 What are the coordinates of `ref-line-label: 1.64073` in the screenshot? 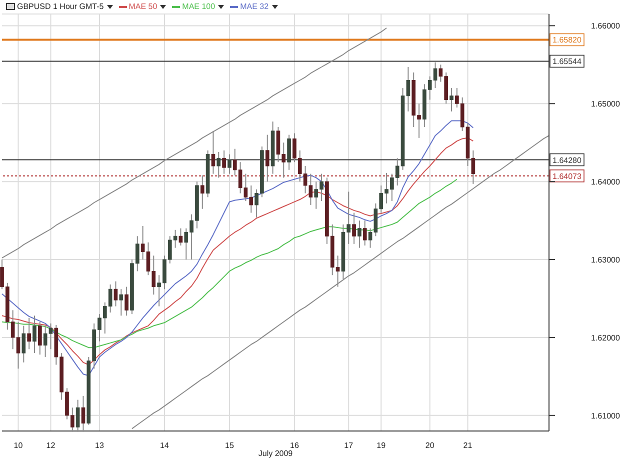 It's located at (567, 176).